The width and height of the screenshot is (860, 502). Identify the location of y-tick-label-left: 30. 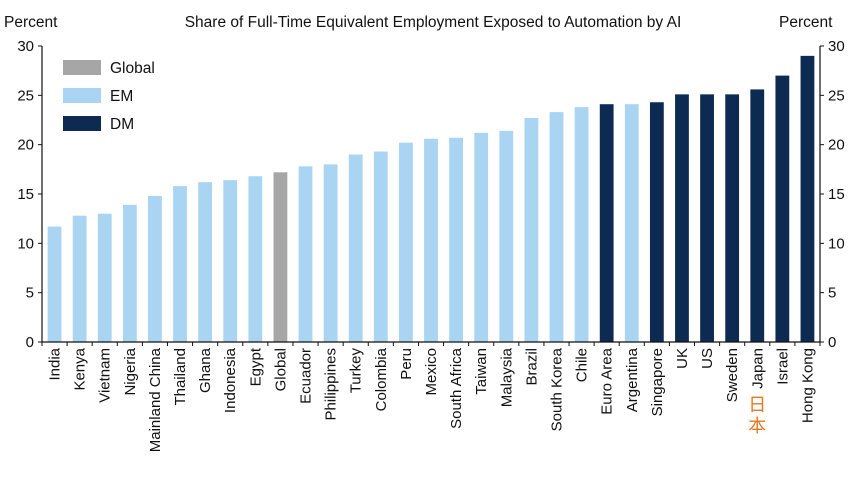
(25, 46).